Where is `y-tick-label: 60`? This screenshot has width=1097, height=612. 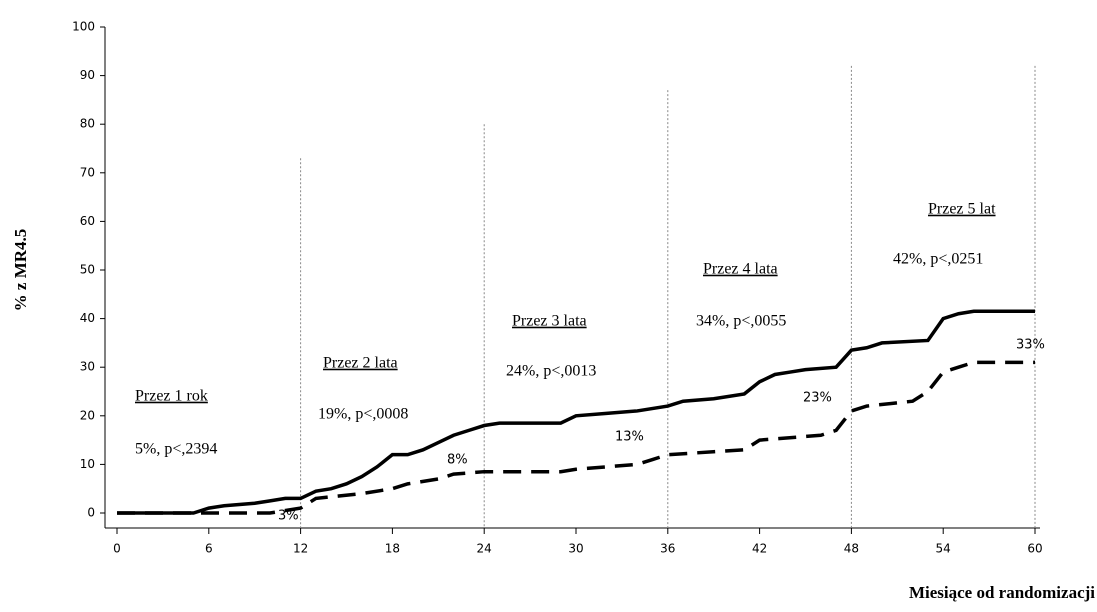
y-tick-label: 60 is located at coordinates (87, 221).